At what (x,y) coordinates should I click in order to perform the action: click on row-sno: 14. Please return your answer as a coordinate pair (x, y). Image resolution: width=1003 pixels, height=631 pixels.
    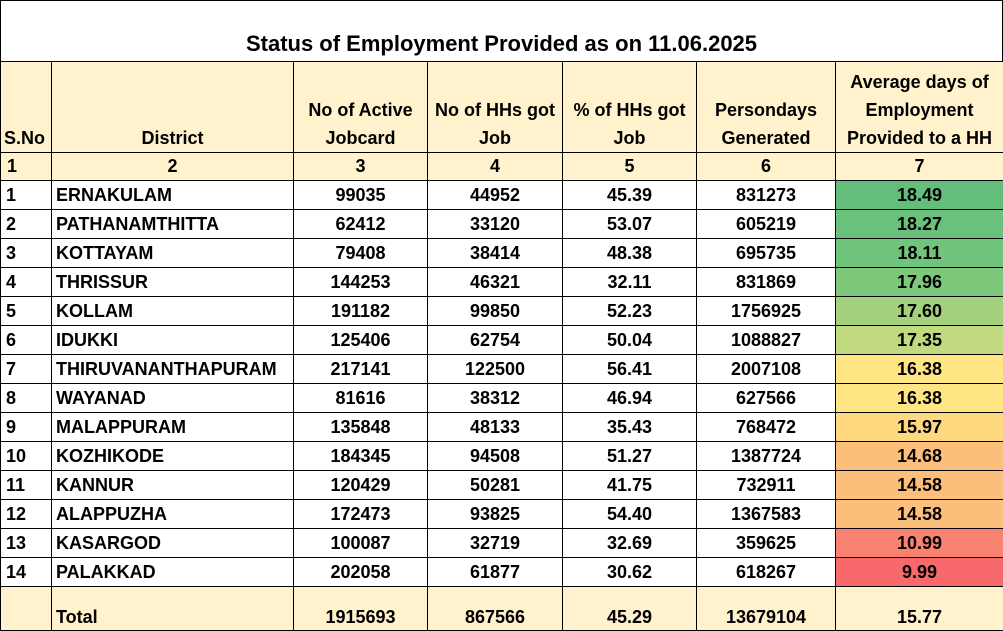
    Looking at the image, I should click on (26, 572).